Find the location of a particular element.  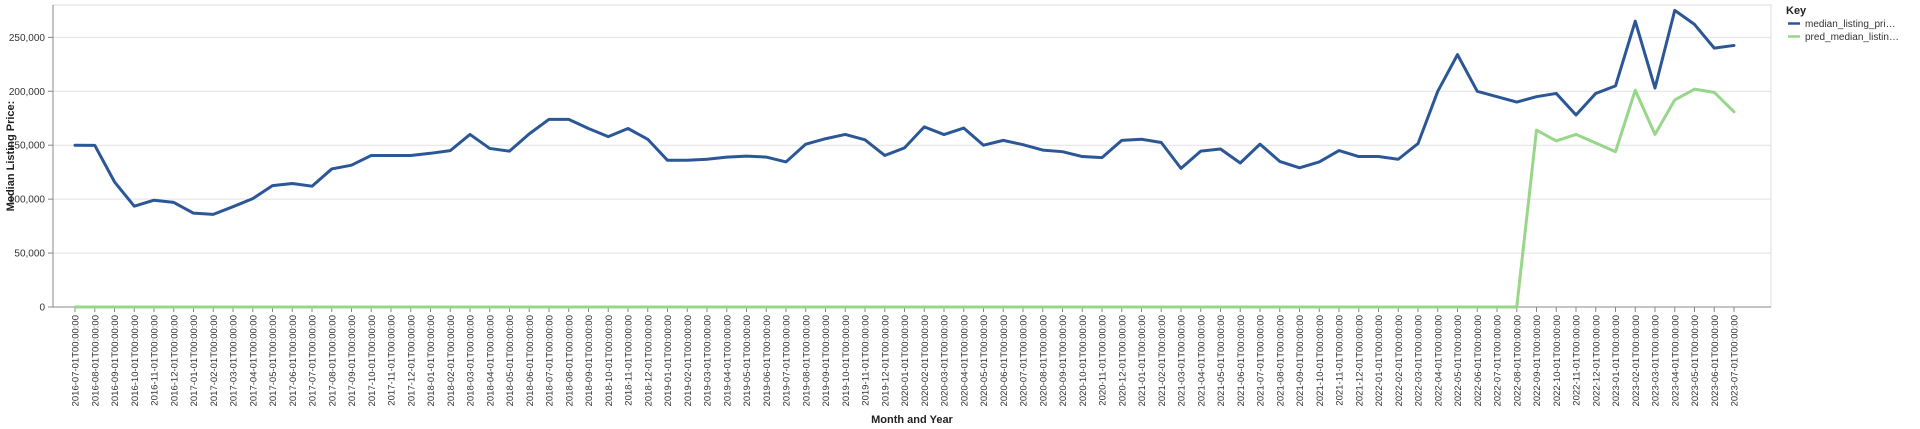

x-tick-label: 2019-01-01T00:00:00 is located at coordinates (668, 360).